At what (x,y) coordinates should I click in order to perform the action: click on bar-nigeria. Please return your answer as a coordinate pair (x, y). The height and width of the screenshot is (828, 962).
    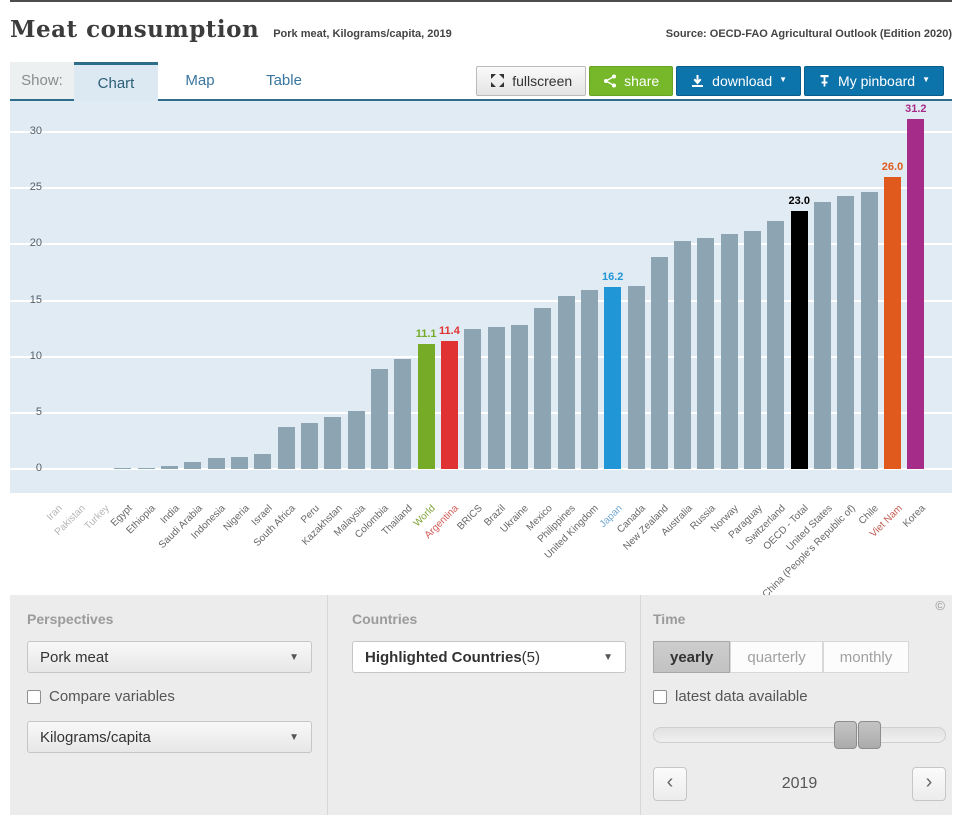
    Looking at the image, I should click on (240, 462).